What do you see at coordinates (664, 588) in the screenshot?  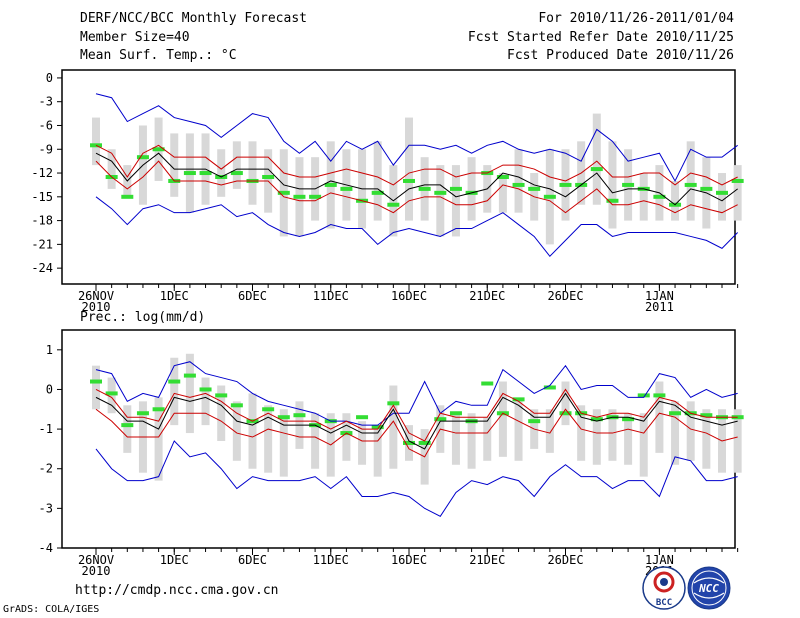 I see `bcc-logo: BCC` at bounding box center [664, 588].